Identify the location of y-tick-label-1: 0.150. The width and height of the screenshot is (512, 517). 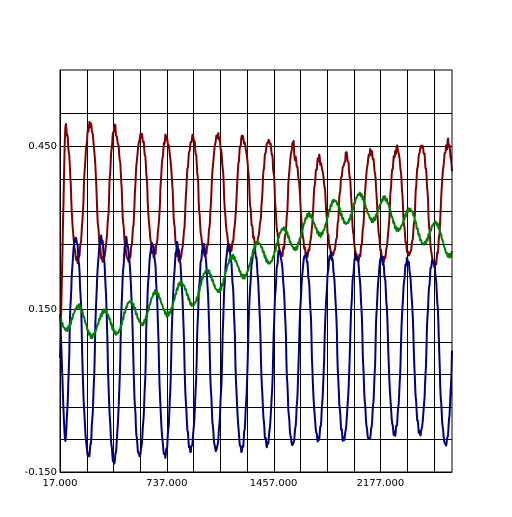
(42, 309).